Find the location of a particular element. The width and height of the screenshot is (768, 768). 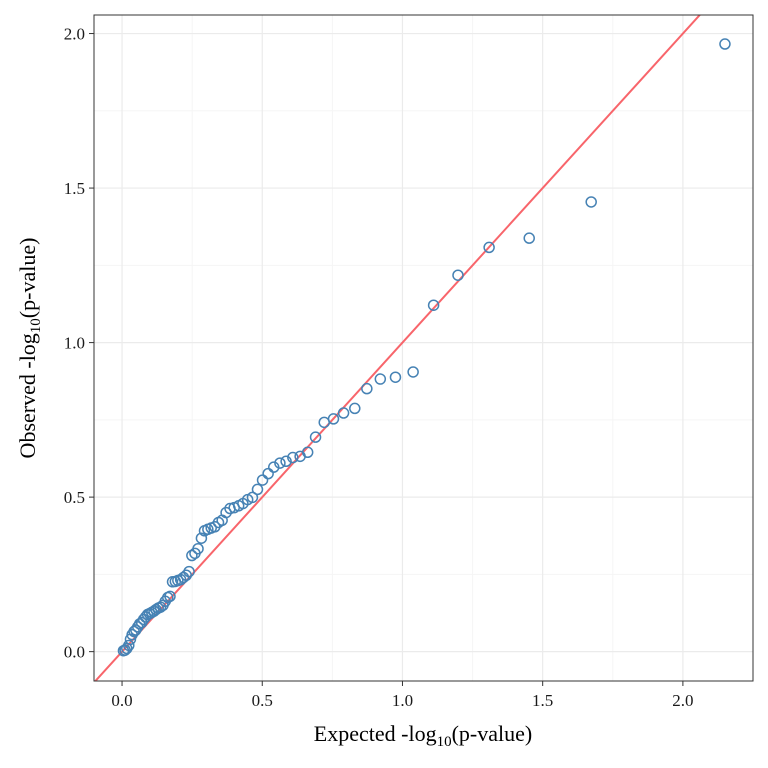

x-tick-label: 2.0 is located at coordinates (682, 700).